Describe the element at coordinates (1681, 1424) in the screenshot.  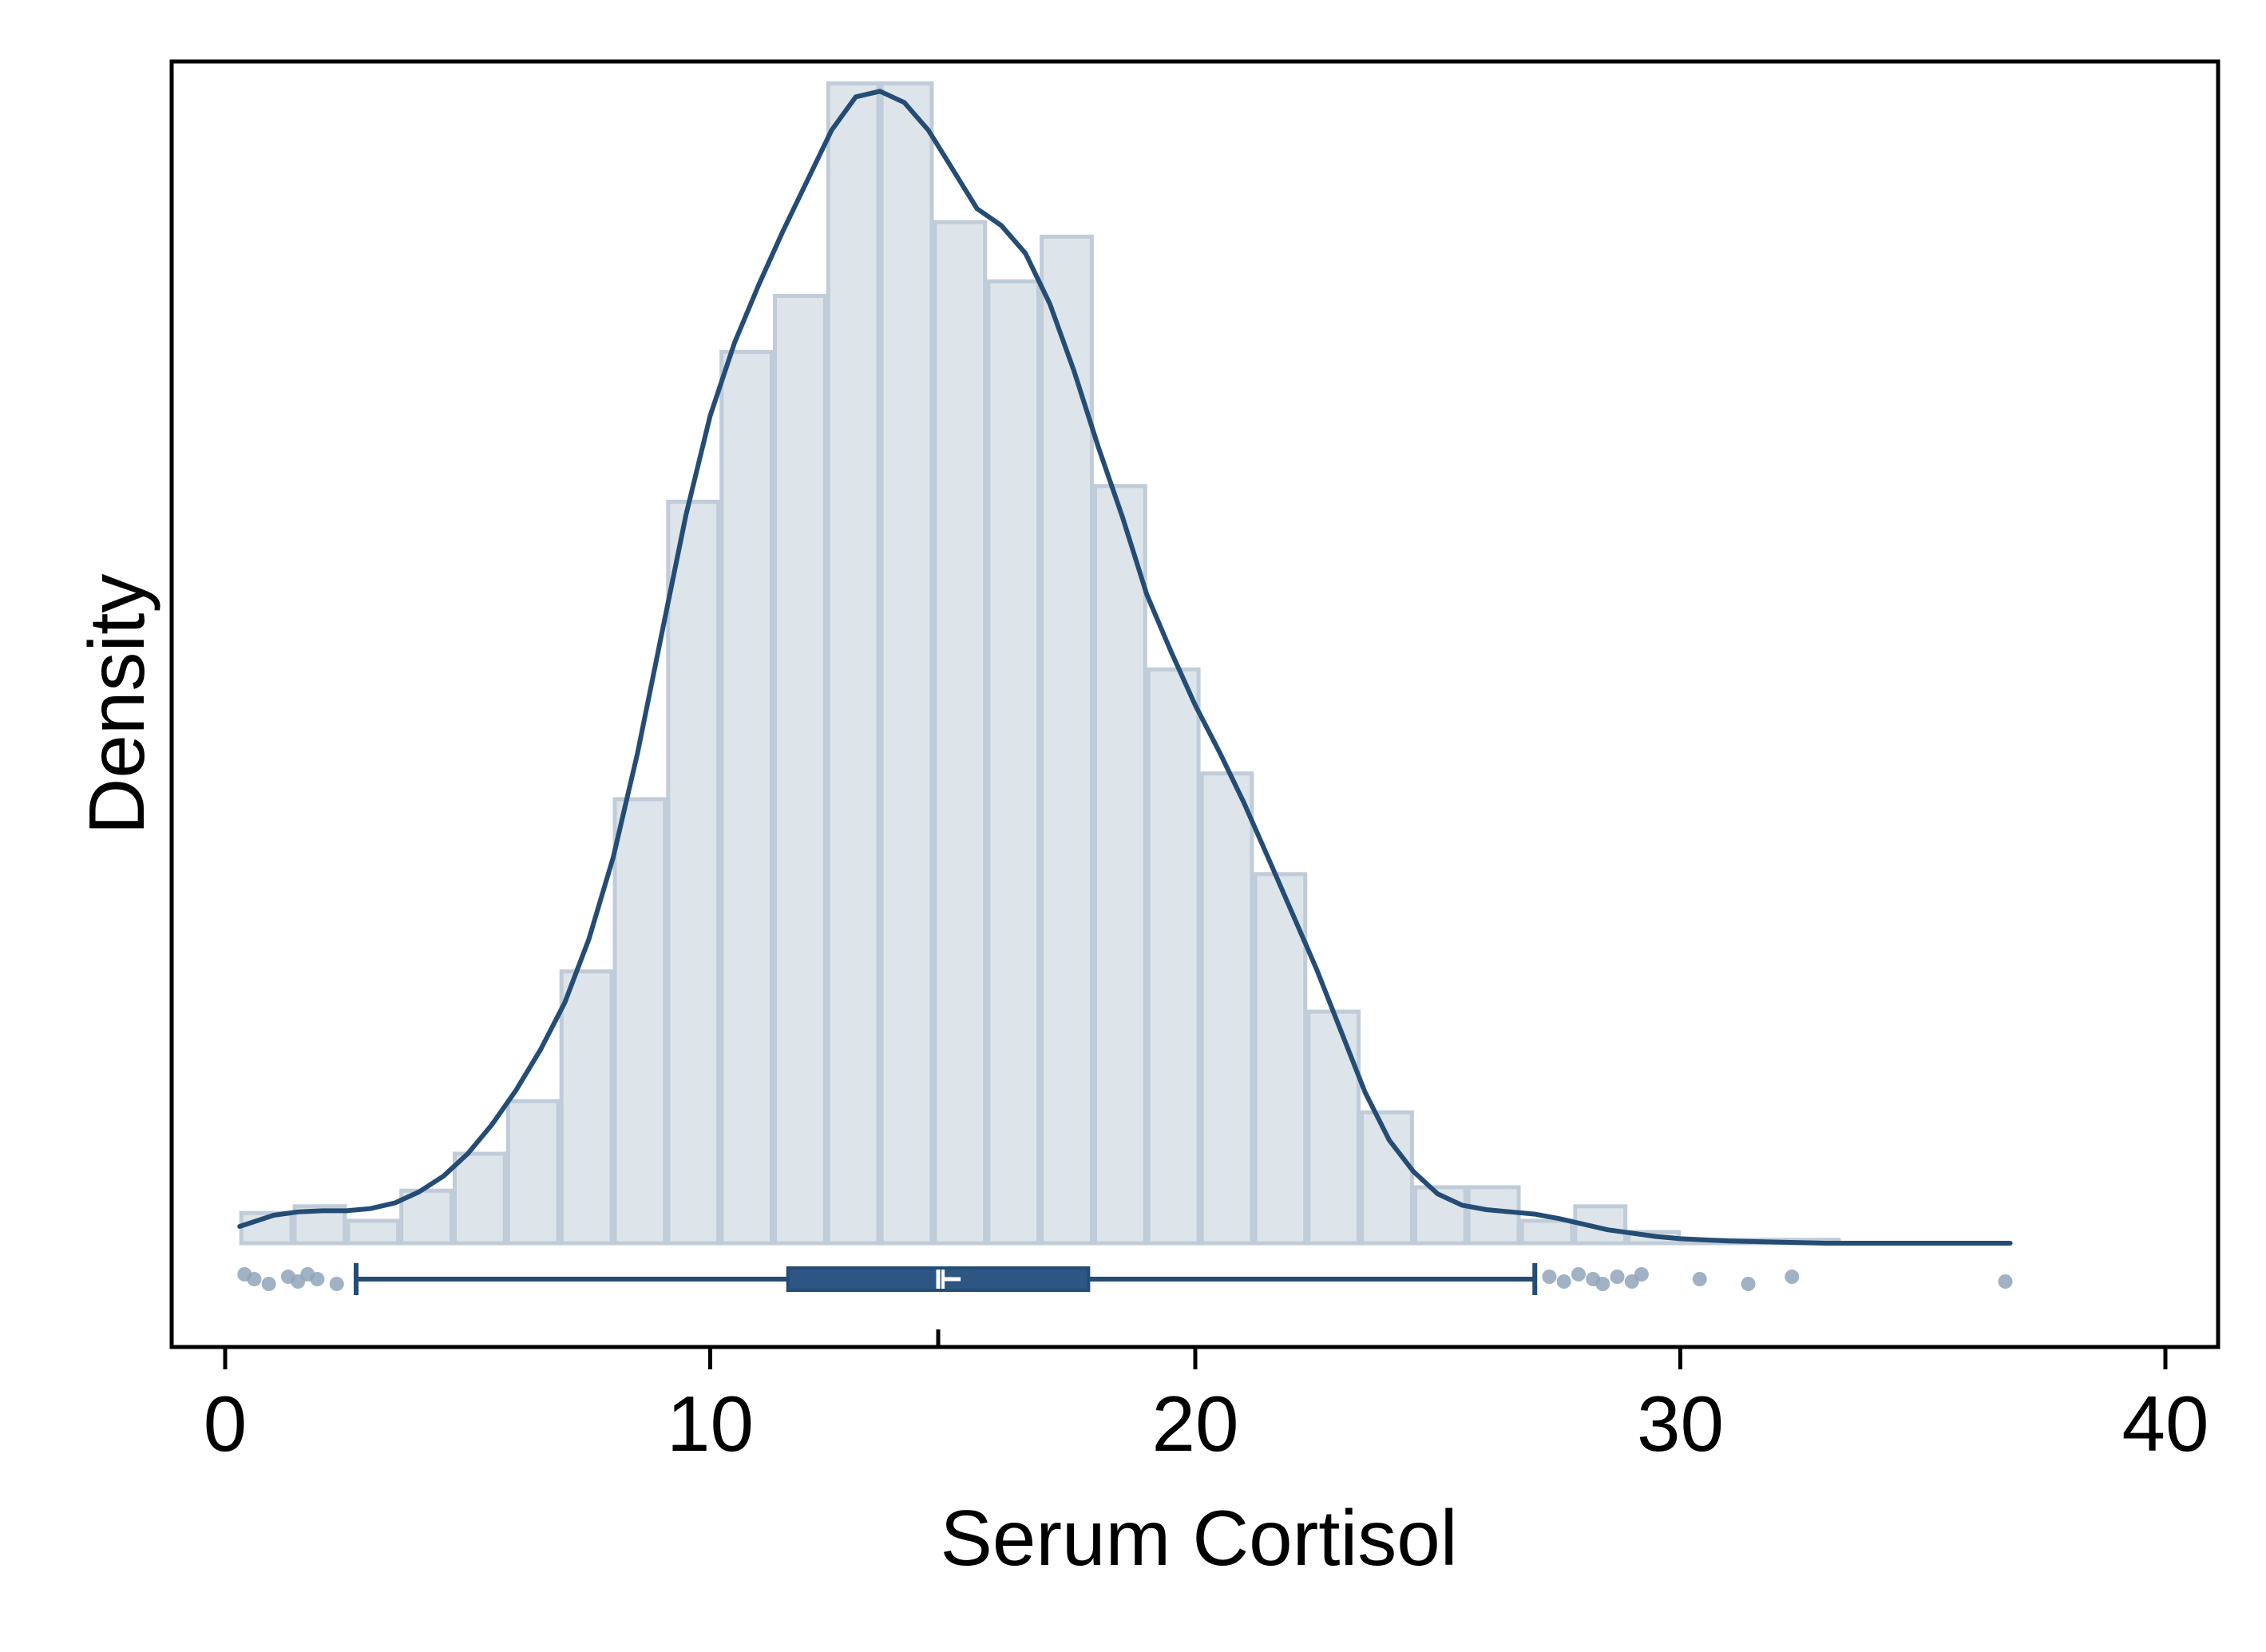
I see `x-tick-label: 30` at that location.